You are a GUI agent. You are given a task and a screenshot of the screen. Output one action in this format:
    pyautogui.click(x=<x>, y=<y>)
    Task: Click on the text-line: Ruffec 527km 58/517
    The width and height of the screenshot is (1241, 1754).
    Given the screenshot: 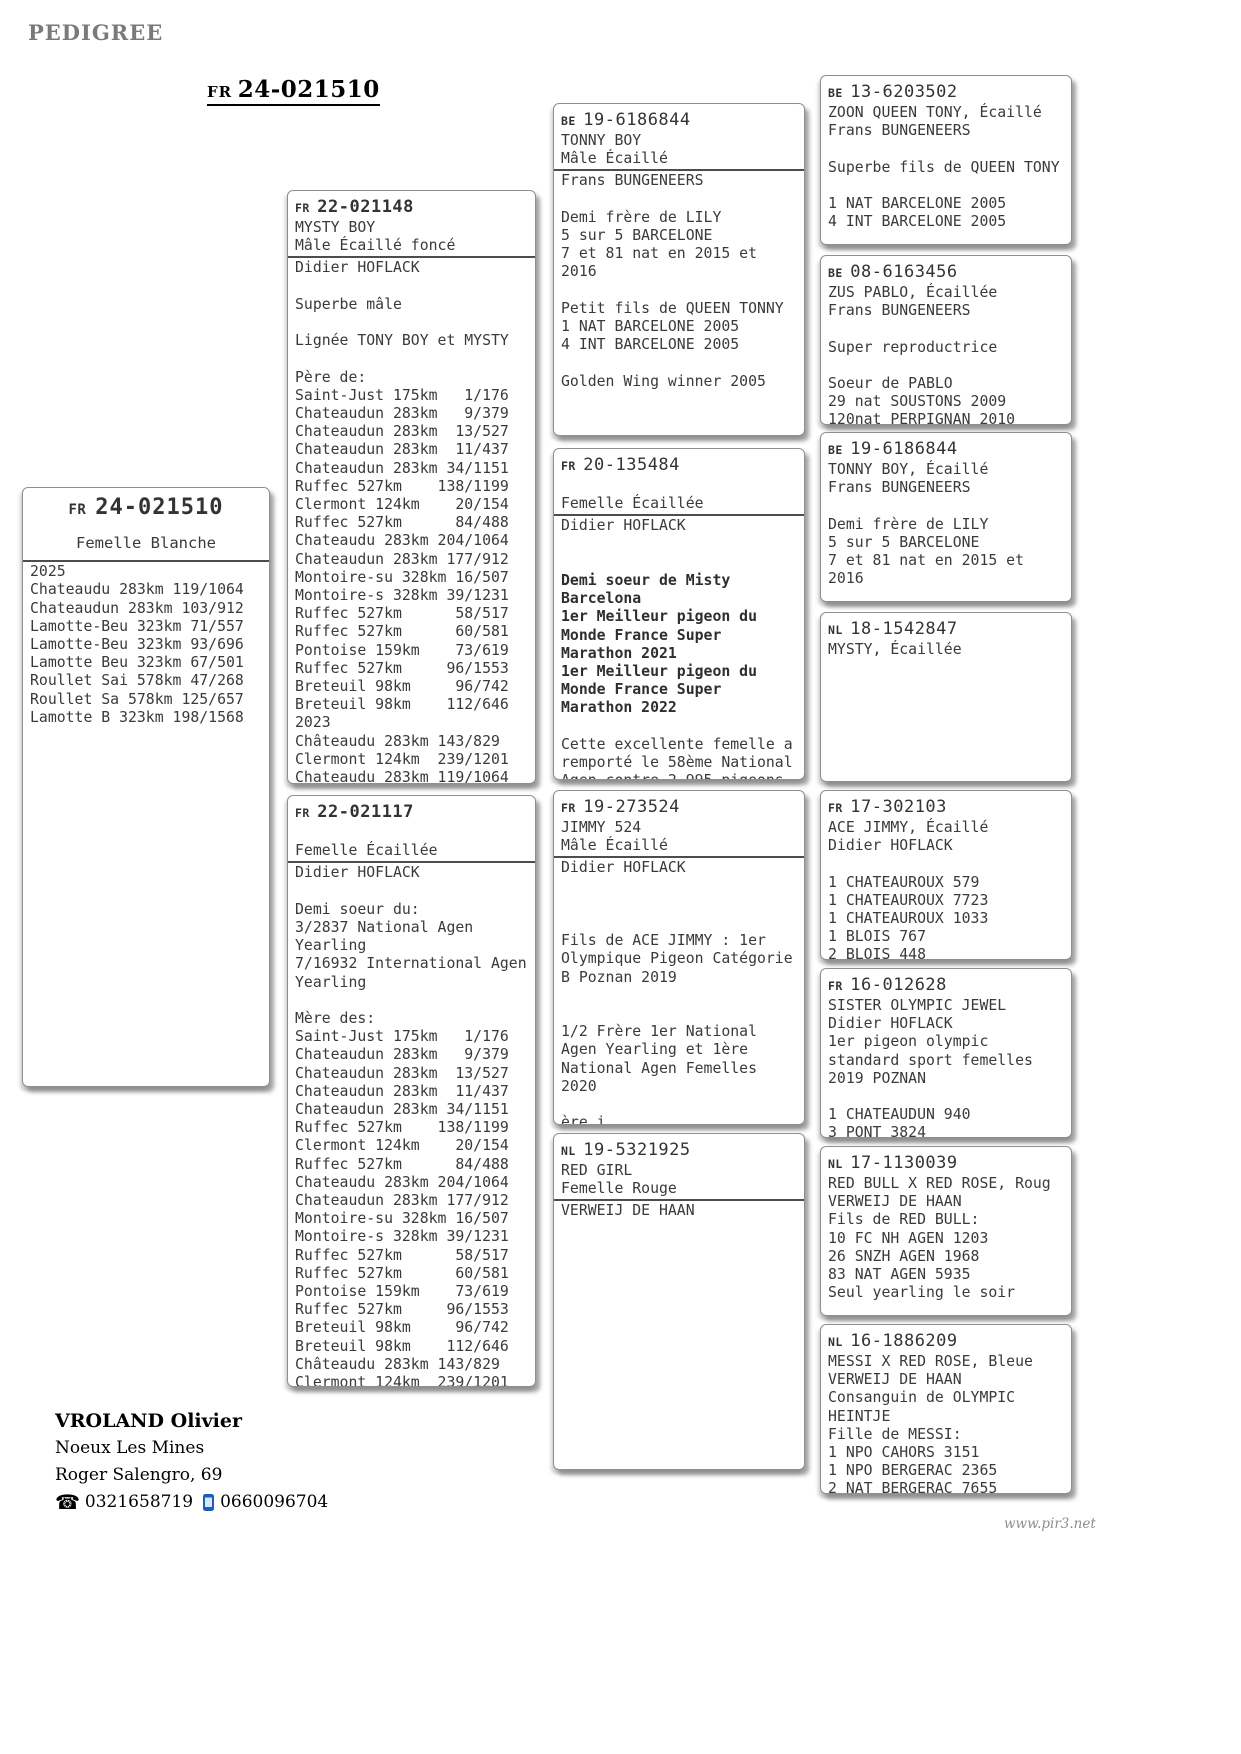 What is the action you would take?
    pyautogui.click(x=402, y=614)
    